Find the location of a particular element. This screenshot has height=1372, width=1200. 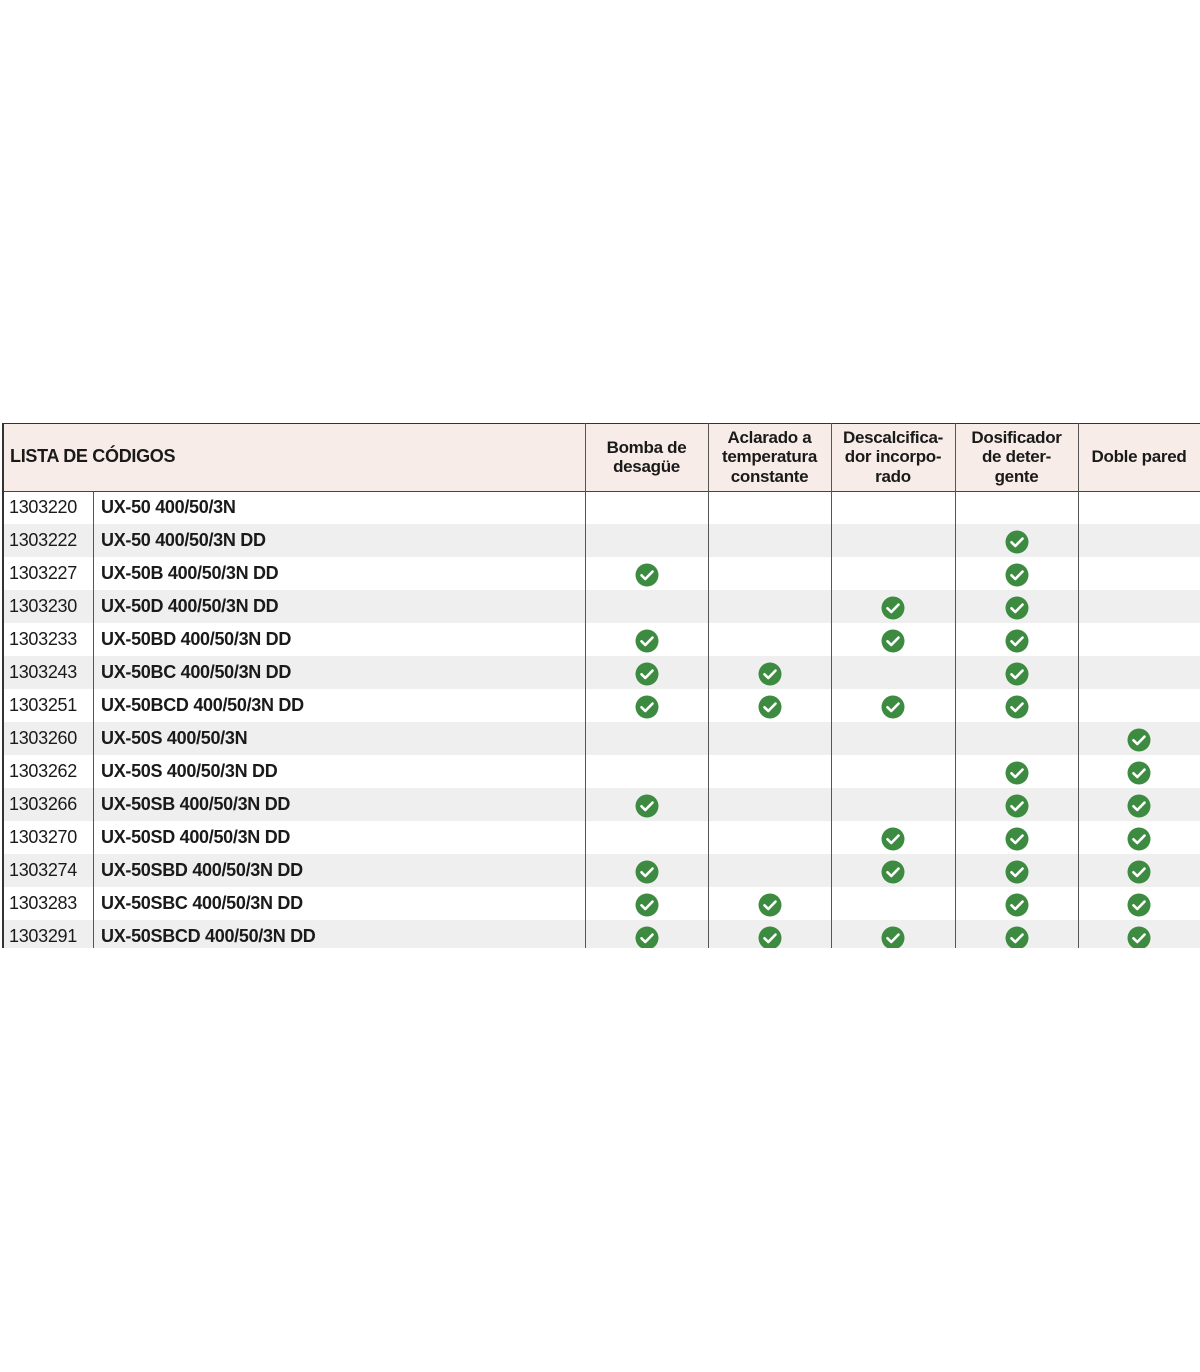

header-line: dor incorpo- is located at coordinates (893, 457).